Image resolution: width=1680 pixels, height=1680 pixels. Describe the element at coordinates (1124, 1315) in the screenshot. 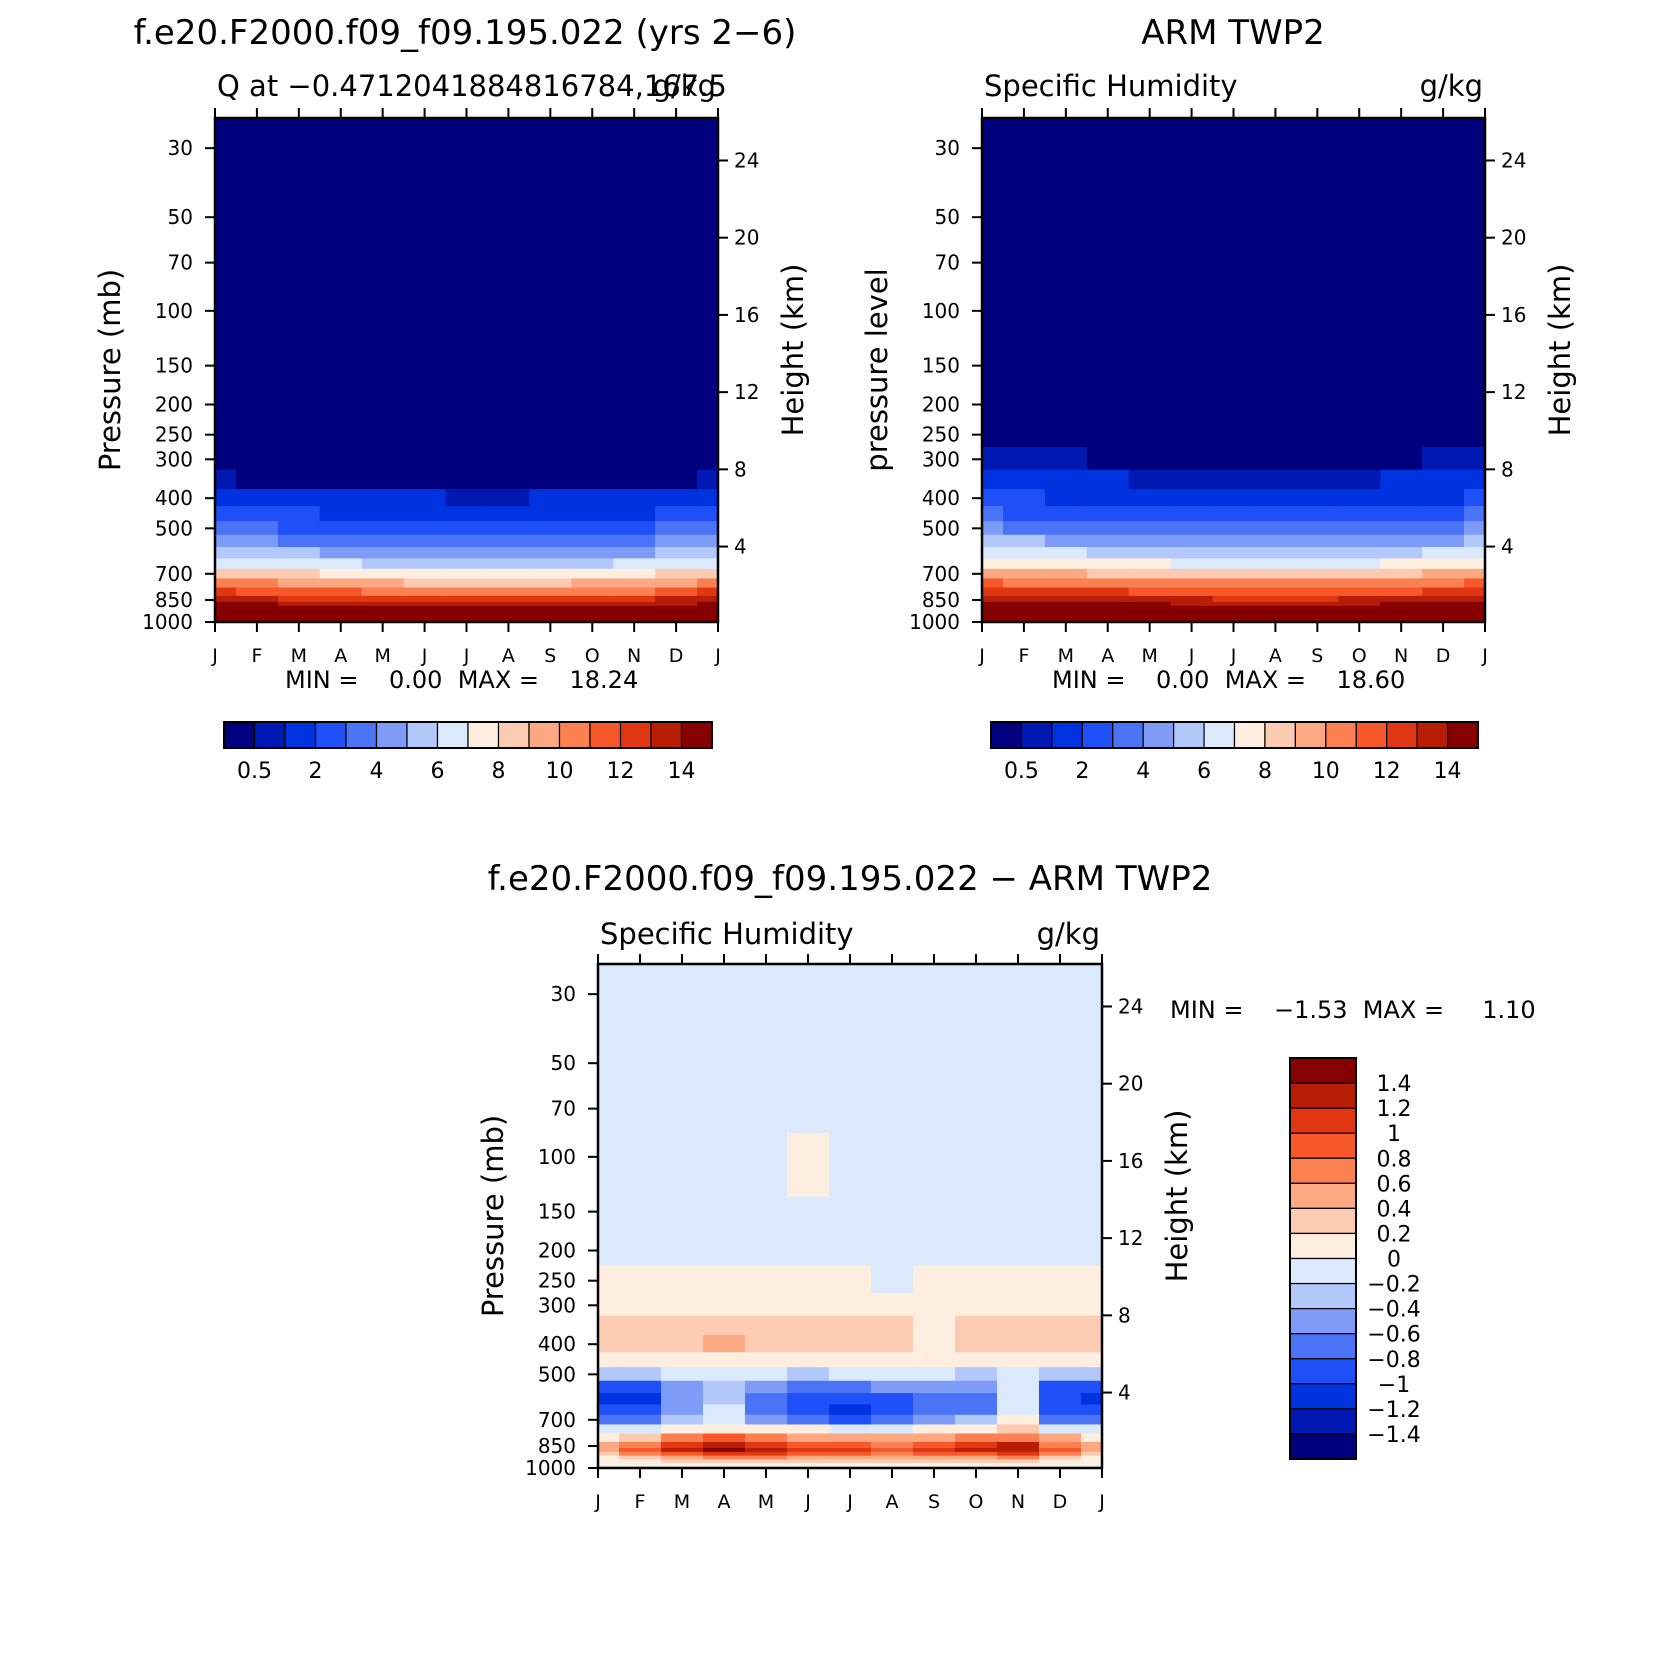

I see `y-tick-right-label: 8` at that location.